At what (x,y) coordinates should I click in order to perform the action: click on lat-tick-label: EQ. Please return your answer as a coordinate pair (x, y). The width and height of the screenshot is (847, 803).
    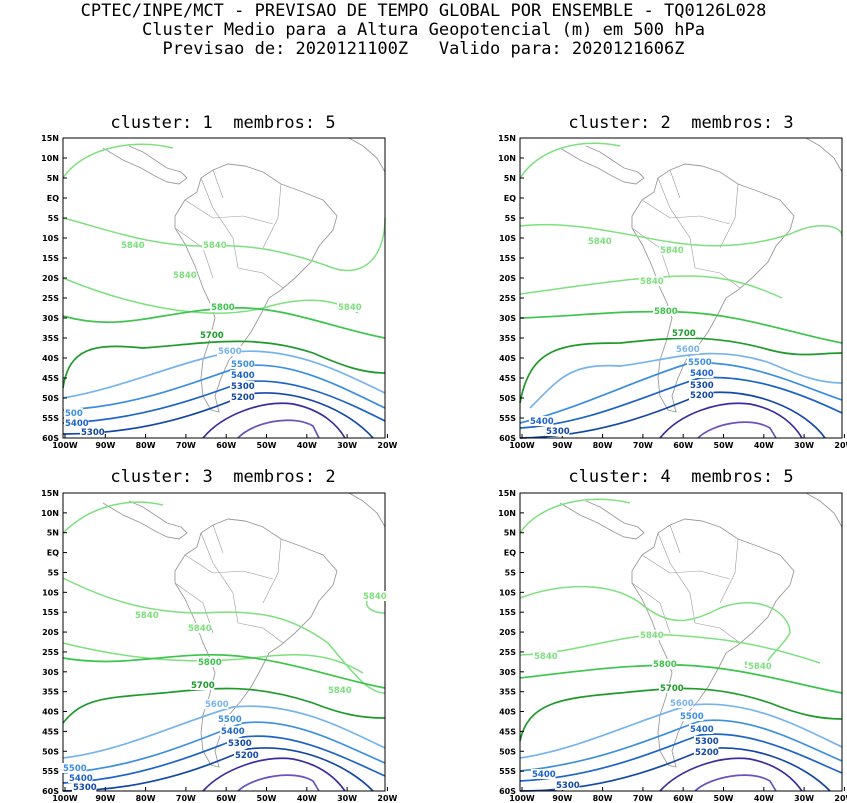
    Looking at the image, I should click on (510, 198).